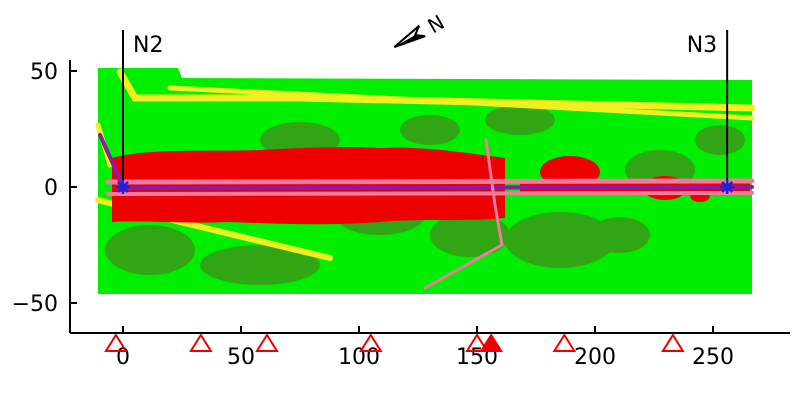 This screenshot has height=405, width=800. What do you see at coordinates (394, 342) in the screenshot?
I see `survey-markers` at bounding box center [394, 342].